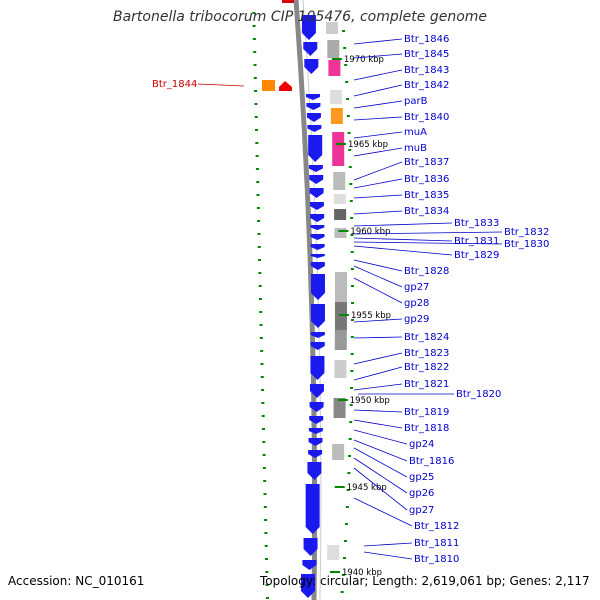  Describe the element at coordinates (416, 101) in the screenshot. I see `gene-label: parB` at that location.